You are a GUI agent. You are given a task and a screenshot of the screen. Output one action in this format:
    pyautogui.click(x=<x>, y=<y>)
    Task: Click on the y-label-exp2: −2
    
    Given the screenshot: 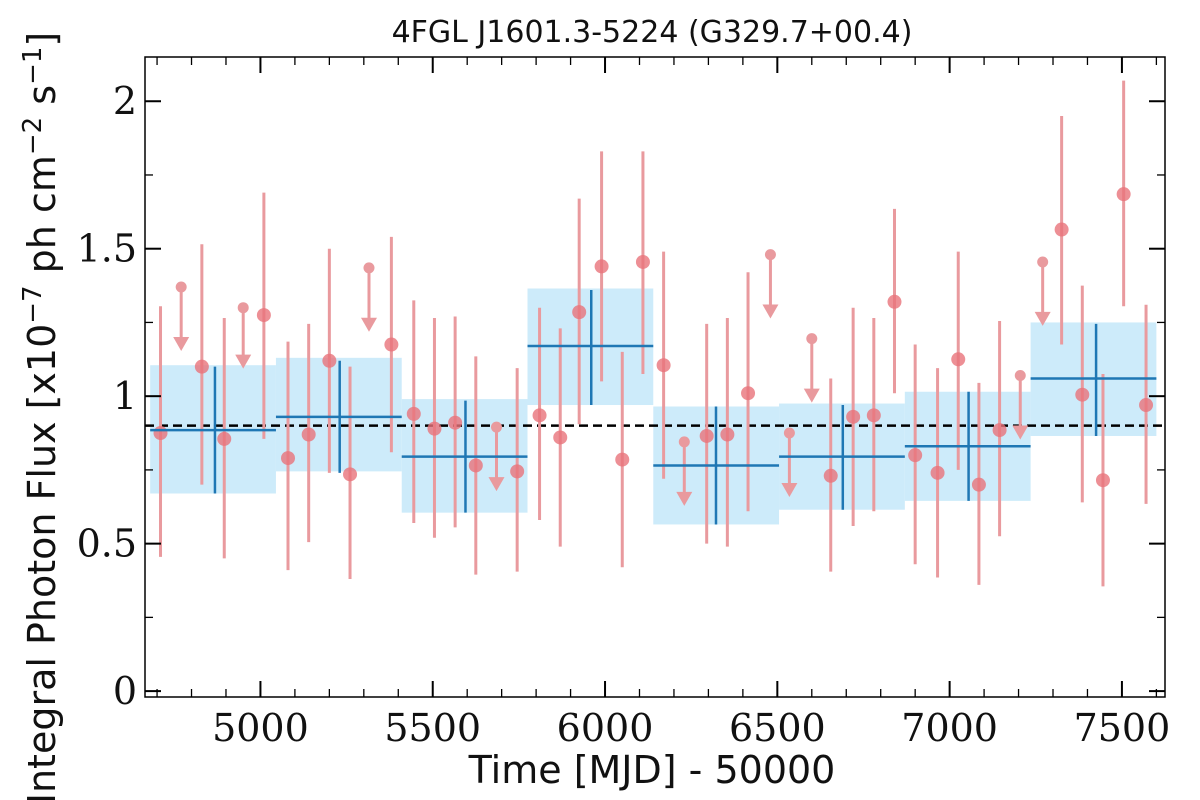 What is the action you would take?
    pyautogui.click(x=33, y=136)
    